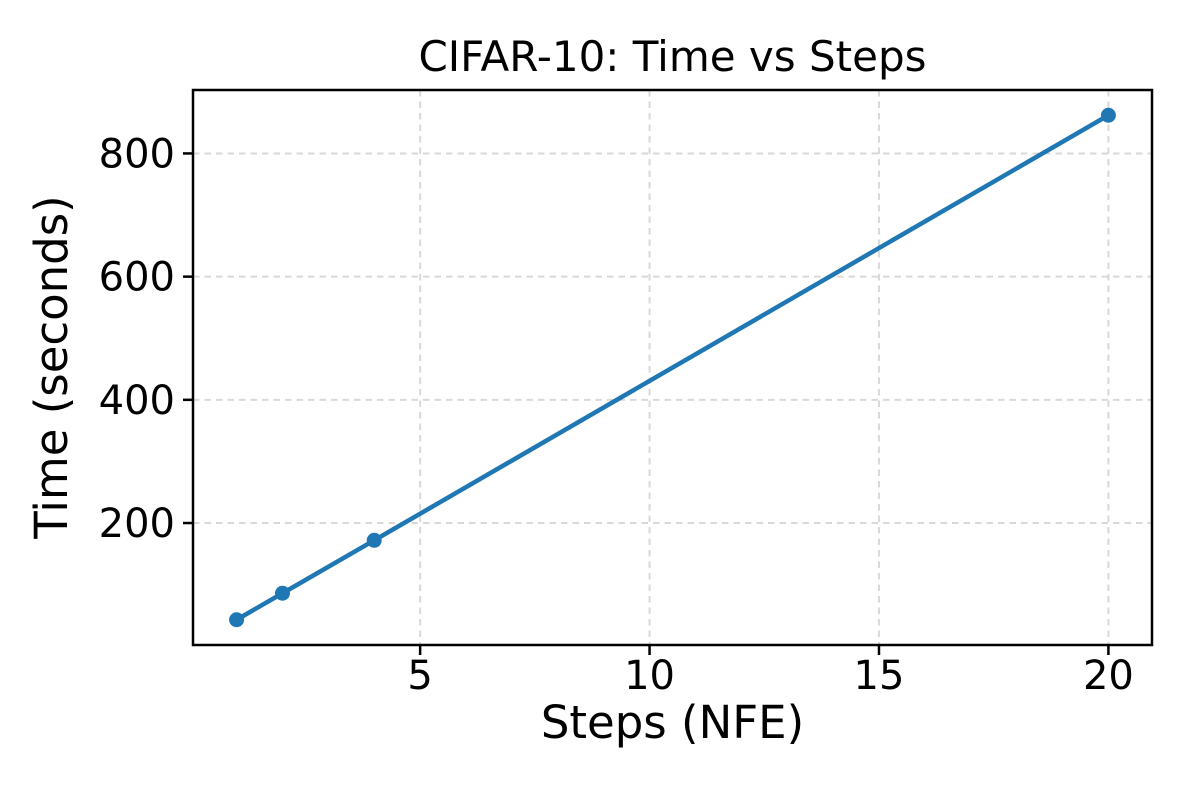 The image size is (1200, 800). I want to click on y-axis-label: Time (seconds), so click(51, 367).